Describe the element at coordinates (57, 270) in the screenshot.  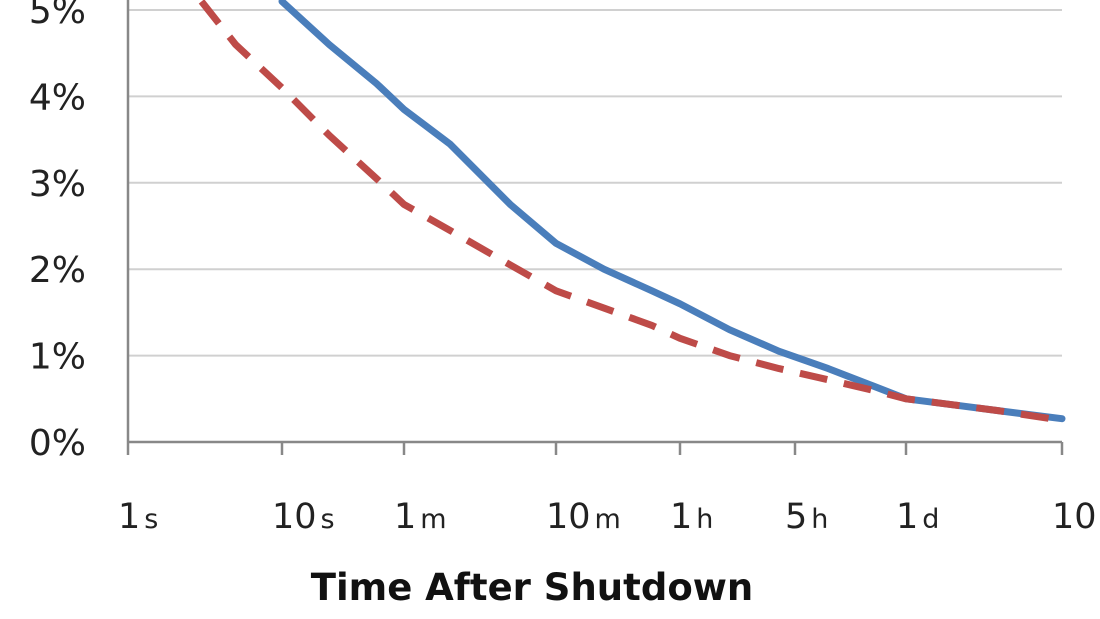
I see `y-tick-label: 2%` at that location.